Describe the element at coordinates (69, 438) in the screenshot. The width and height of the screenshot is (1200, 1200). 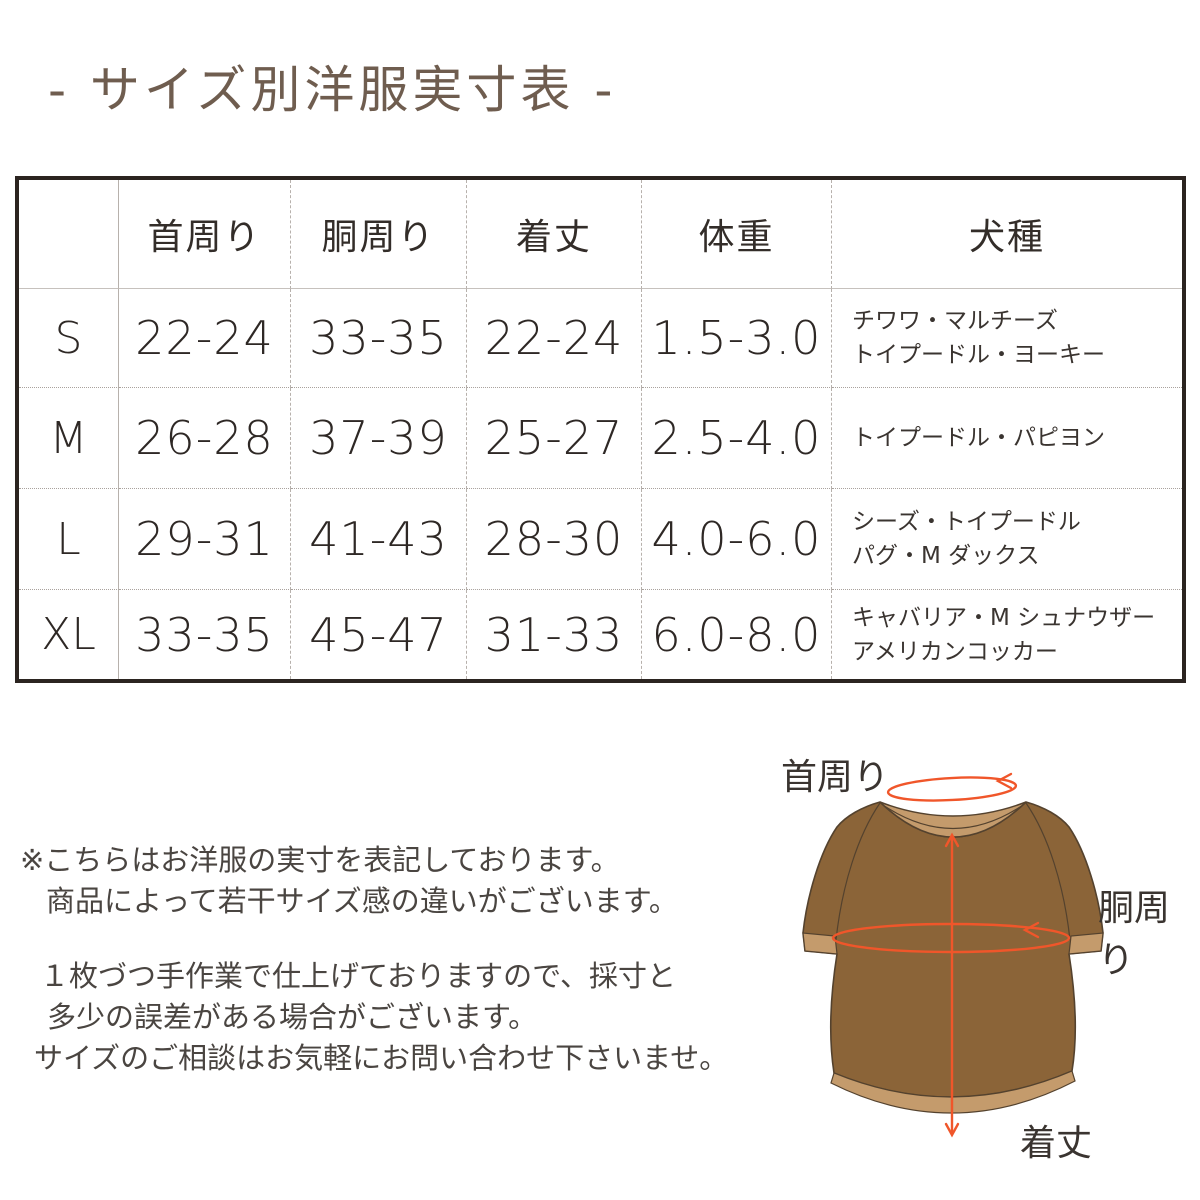
I see `row-m-size: M` at that location.